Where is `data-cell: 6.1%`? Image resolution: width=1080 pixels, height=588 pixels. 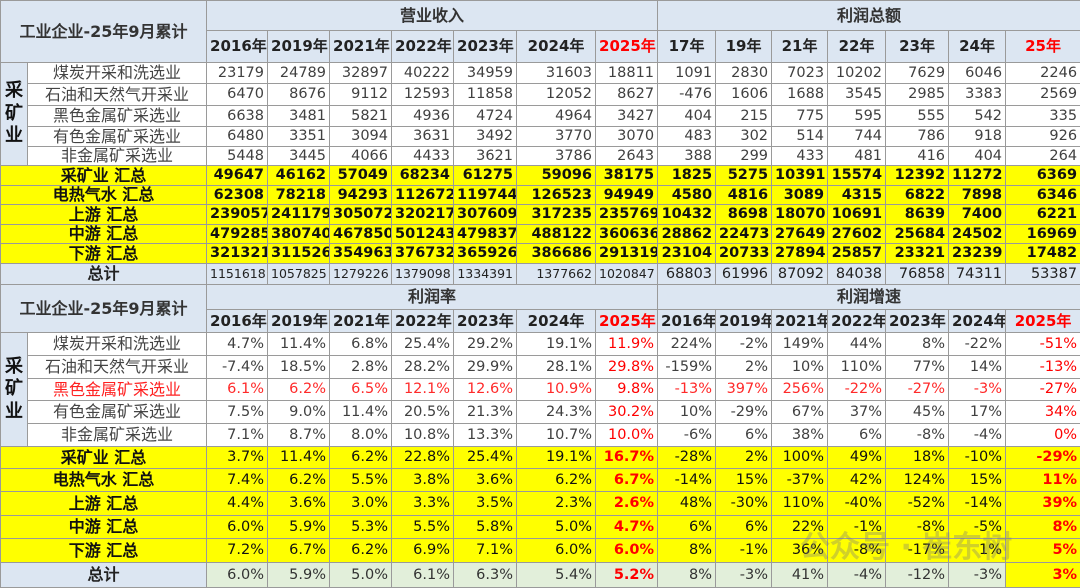
data-cell: 6.1% is located at coordinates (423, 575).